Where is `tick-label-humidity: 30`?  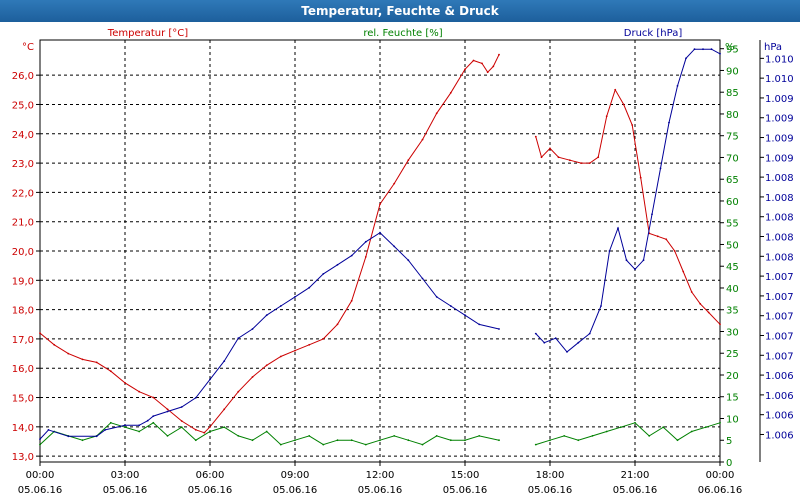
tick-label-humidity: 30 is located at coordinates (732, 332).